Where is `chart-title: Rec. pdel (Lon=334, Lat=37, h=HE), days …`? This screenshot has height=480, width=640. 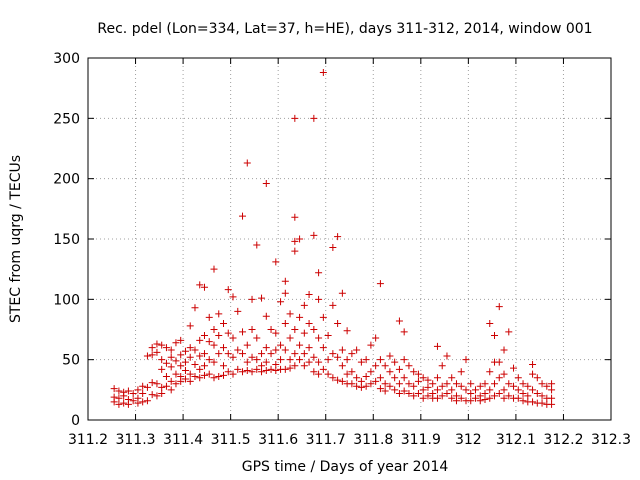
chart-title: Rec. pdel (Lon=334, Lat=37, h=HE), days … is located at coordinates (344, 29).